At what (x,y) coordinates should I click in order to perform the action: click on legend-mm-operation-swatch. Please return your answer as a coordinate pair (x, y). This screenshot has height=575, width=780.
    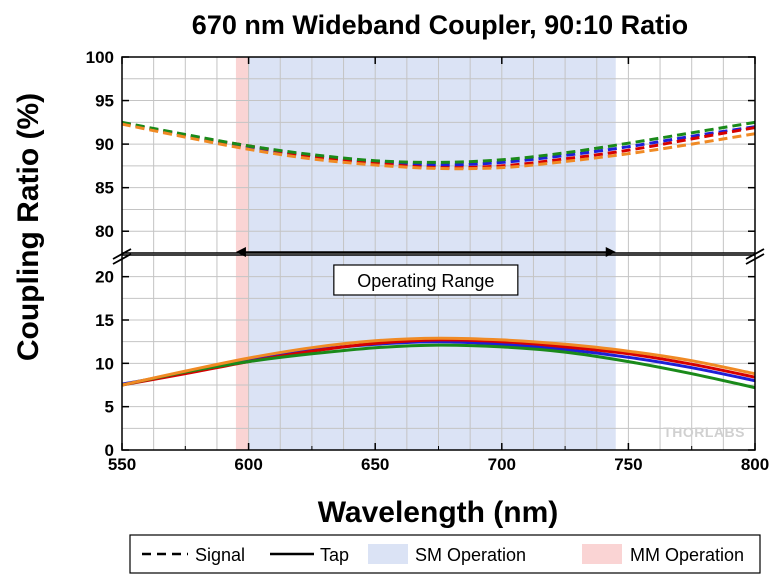
    Looking at the image, I should click on (602, 554).